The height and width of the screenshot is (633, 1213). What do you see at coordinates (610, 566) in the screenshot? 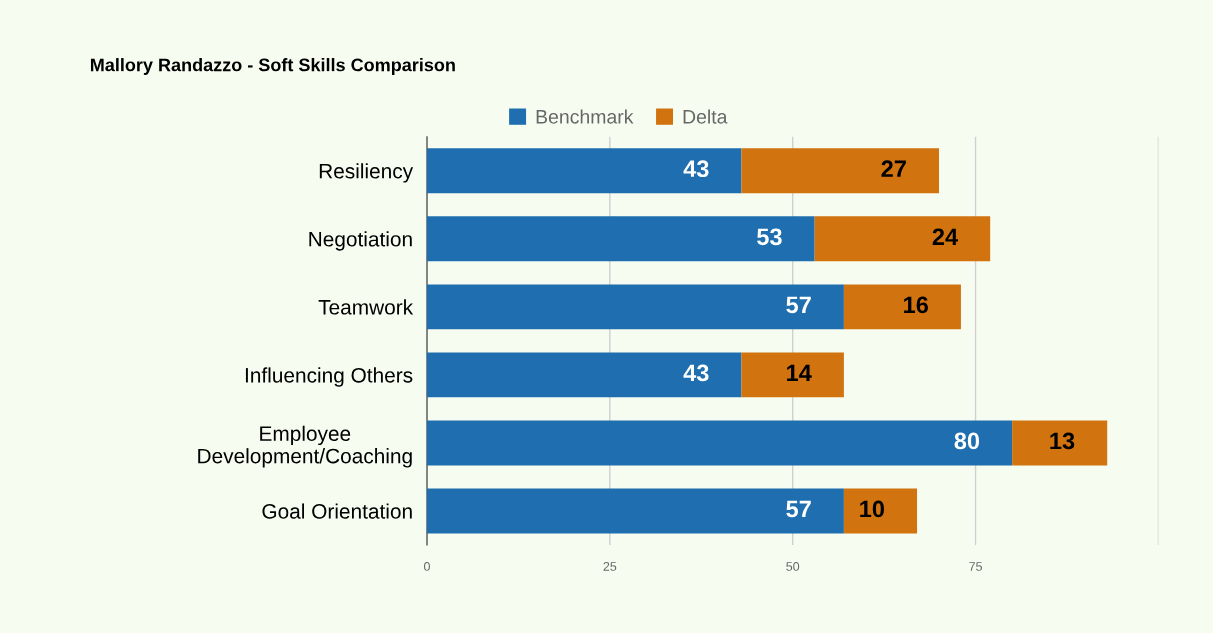
I see `x-tick-label: 25` at bounding box center [610, 566].